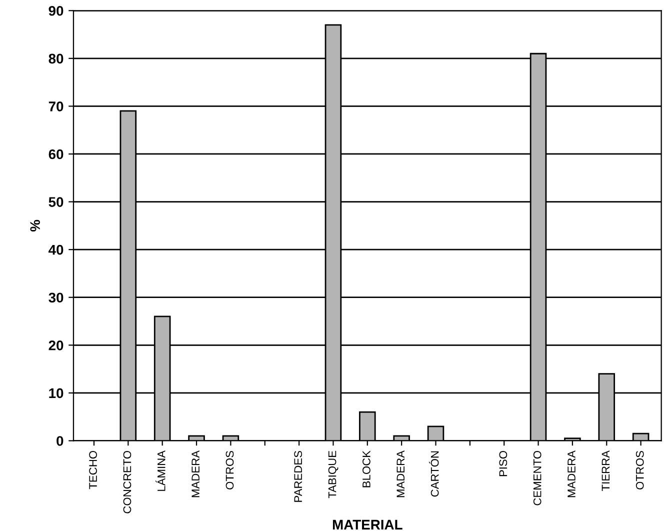  What do you see at coordinates (35, 226) in the screenshot?
I see `y-axis-title: %` at bounding box center [35, 226].